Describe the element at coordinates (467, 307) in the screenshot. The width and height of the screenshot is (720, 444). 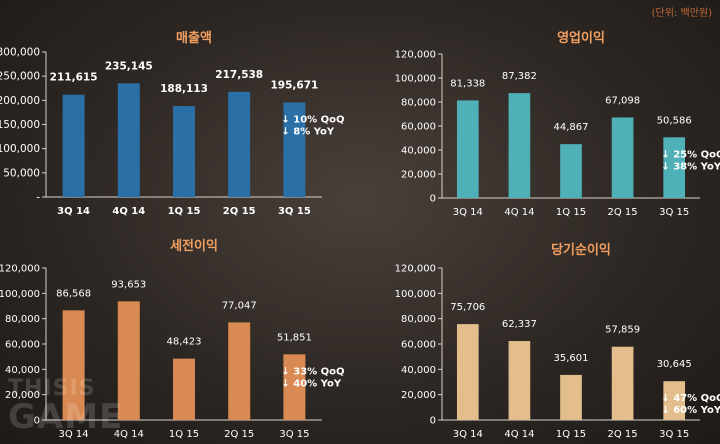
I see `net-profit-bar-value-label: 75,706` at that location.